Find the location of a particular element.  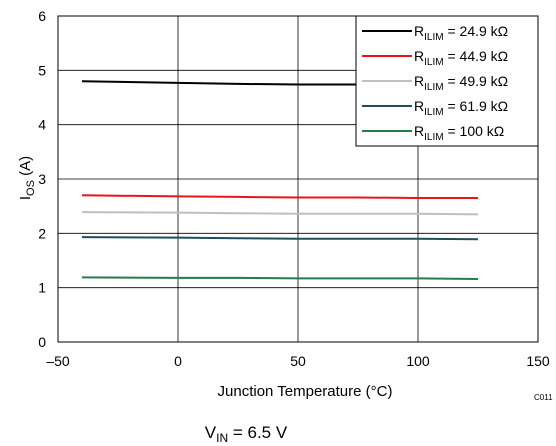

y-tick-label: 3 is located at coordinates (42, 179).